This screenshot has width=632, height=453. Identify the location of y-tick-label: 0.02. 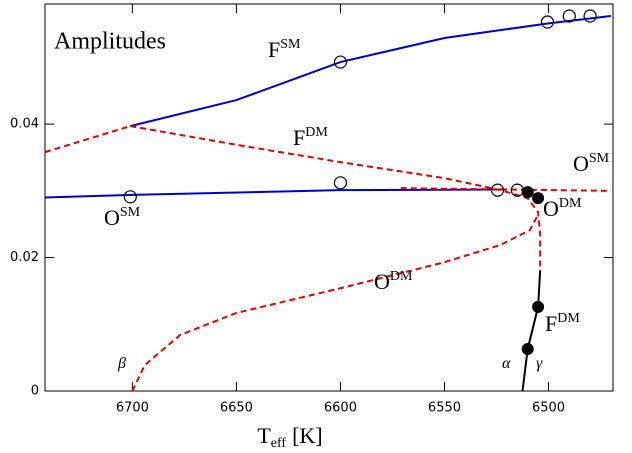
(24, 257).